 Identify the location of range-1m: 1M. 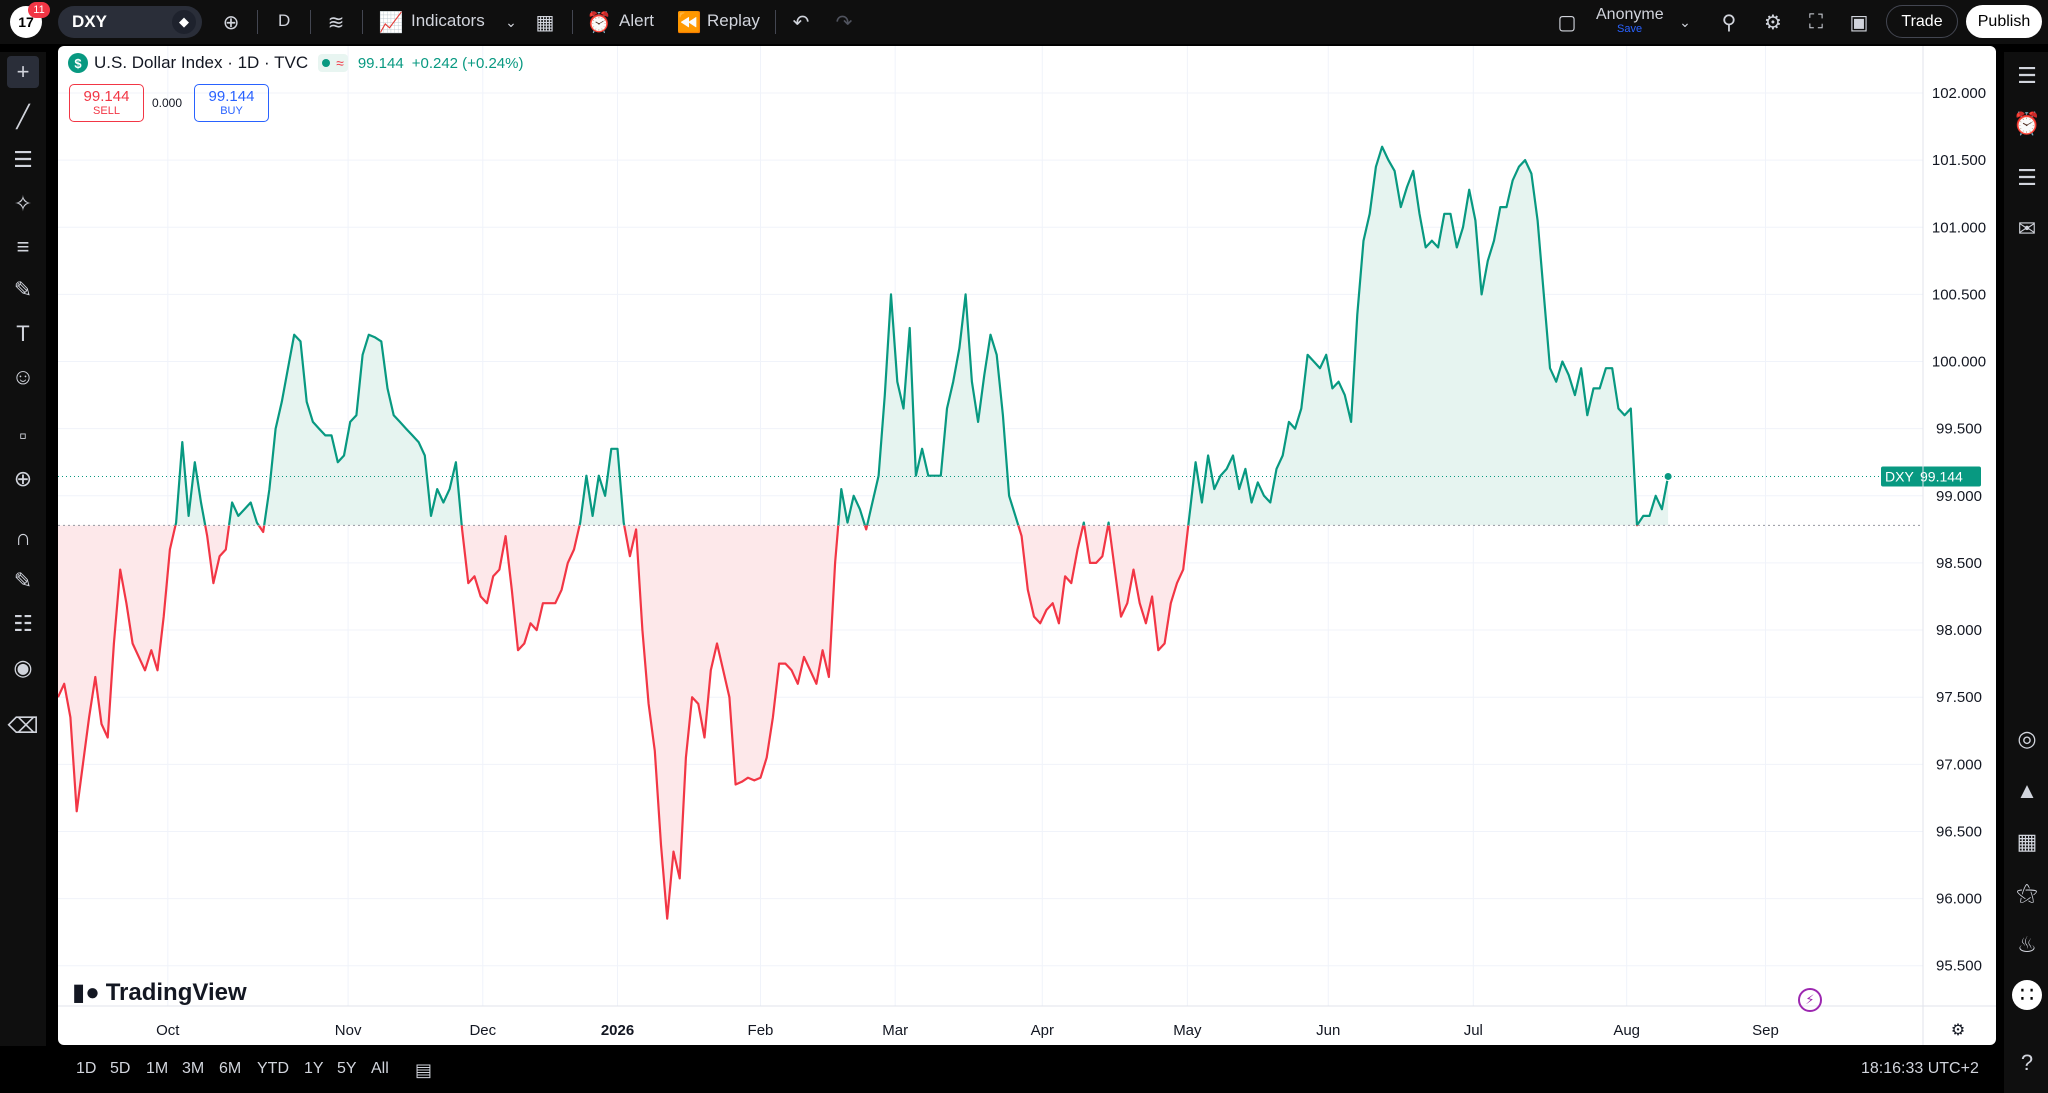
(157, 1068).